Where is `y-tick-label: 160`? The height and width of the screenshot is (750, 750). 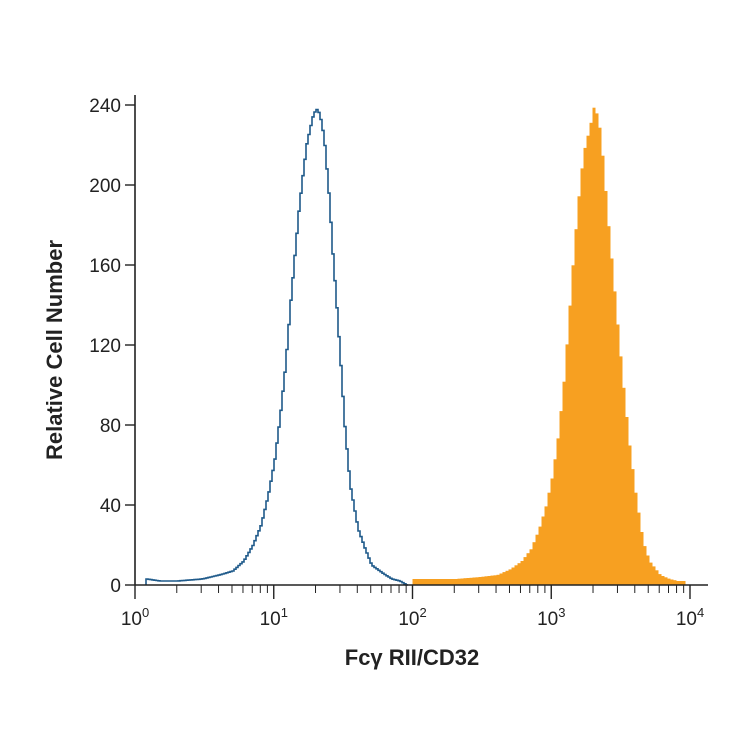
y-tick-label: 160 is located at coordinates (105, 266).